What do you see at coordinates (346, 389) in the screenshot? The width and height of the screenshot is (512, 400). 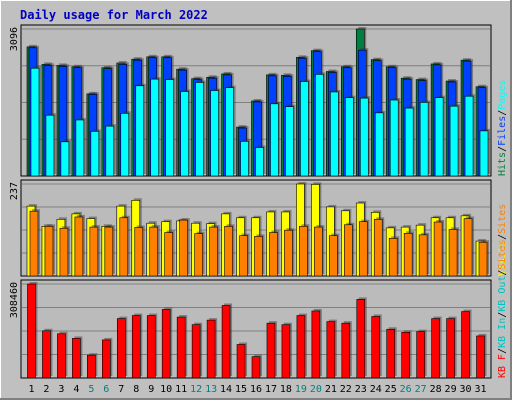 I see `x-tick-label-22: 22` at bounding box center [346, 389].